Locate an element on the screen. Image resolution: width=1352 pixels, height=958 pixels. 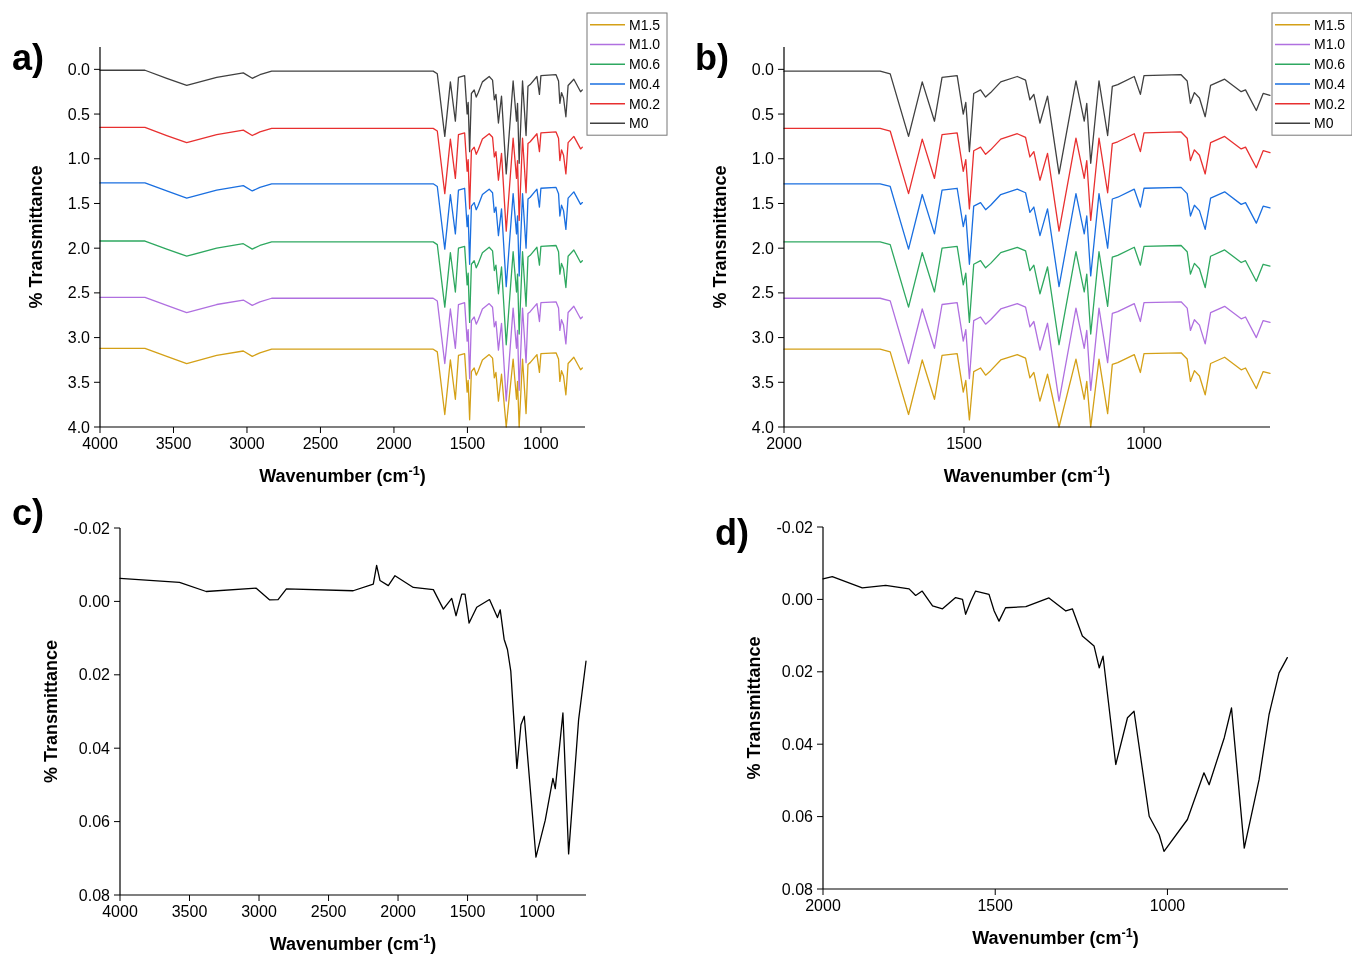
chart-title: c) is located at coordinates (28, 512).